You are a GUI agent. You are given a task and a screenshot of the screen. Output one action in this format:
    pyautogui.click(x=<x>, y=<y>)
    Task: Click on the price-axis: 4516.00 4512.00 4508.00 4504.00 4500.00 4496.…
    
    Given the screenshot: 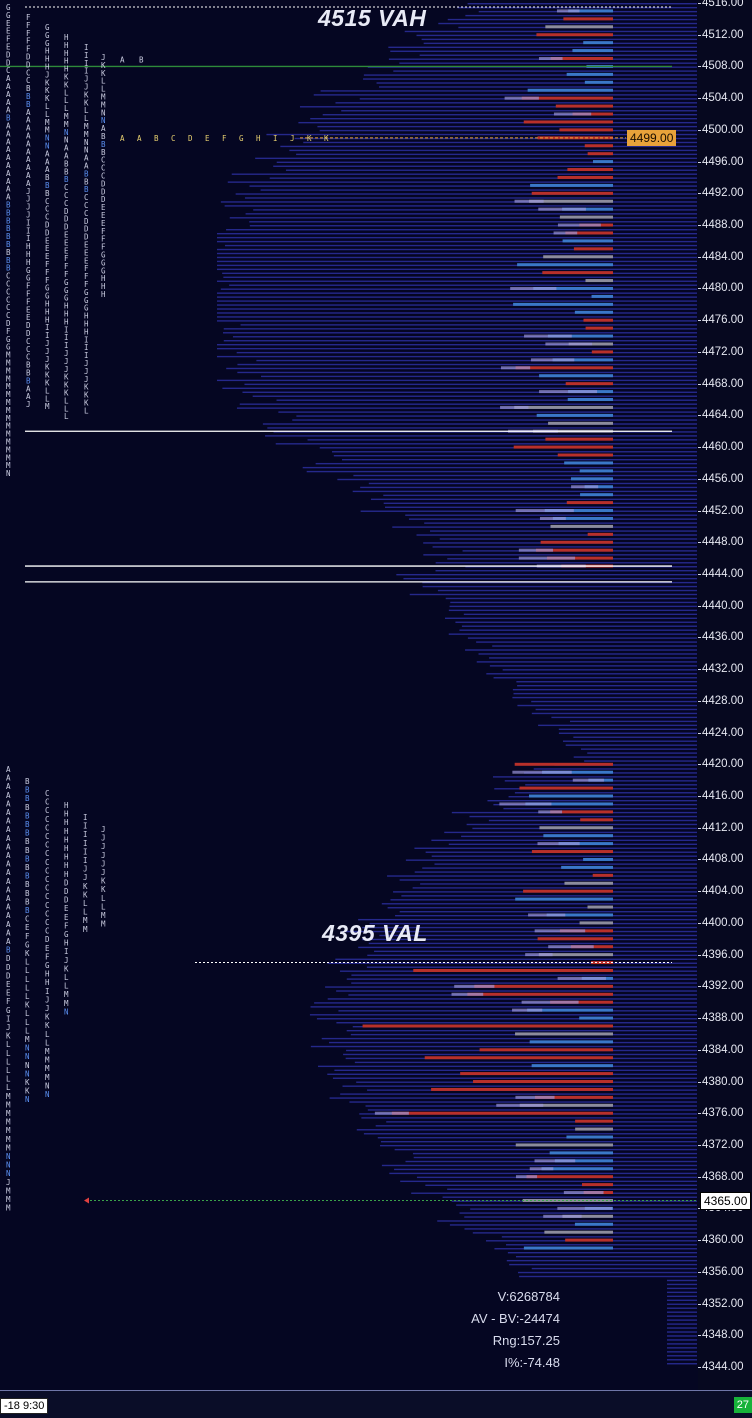 What is the action you would take?
    pyautogui.click(x=725, y=695)
    